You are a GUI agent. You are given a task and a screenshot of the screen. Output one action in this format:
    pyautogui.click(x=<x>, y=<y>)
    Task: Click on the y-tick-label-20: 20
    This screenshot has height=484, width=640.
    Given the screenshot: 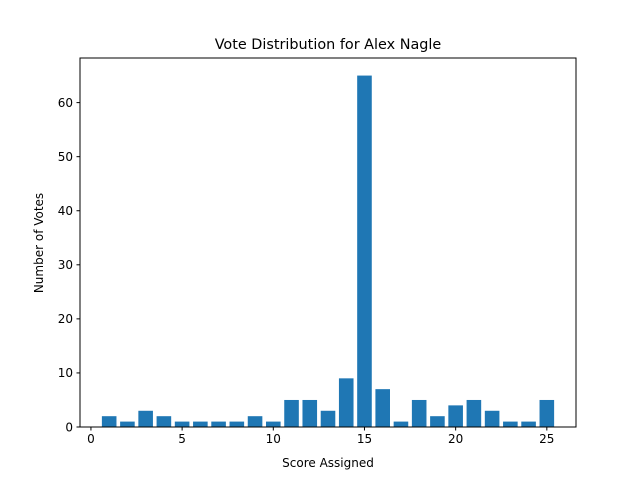 What is the action you would take?
    pyautogui.click(x=65, y=319)
    